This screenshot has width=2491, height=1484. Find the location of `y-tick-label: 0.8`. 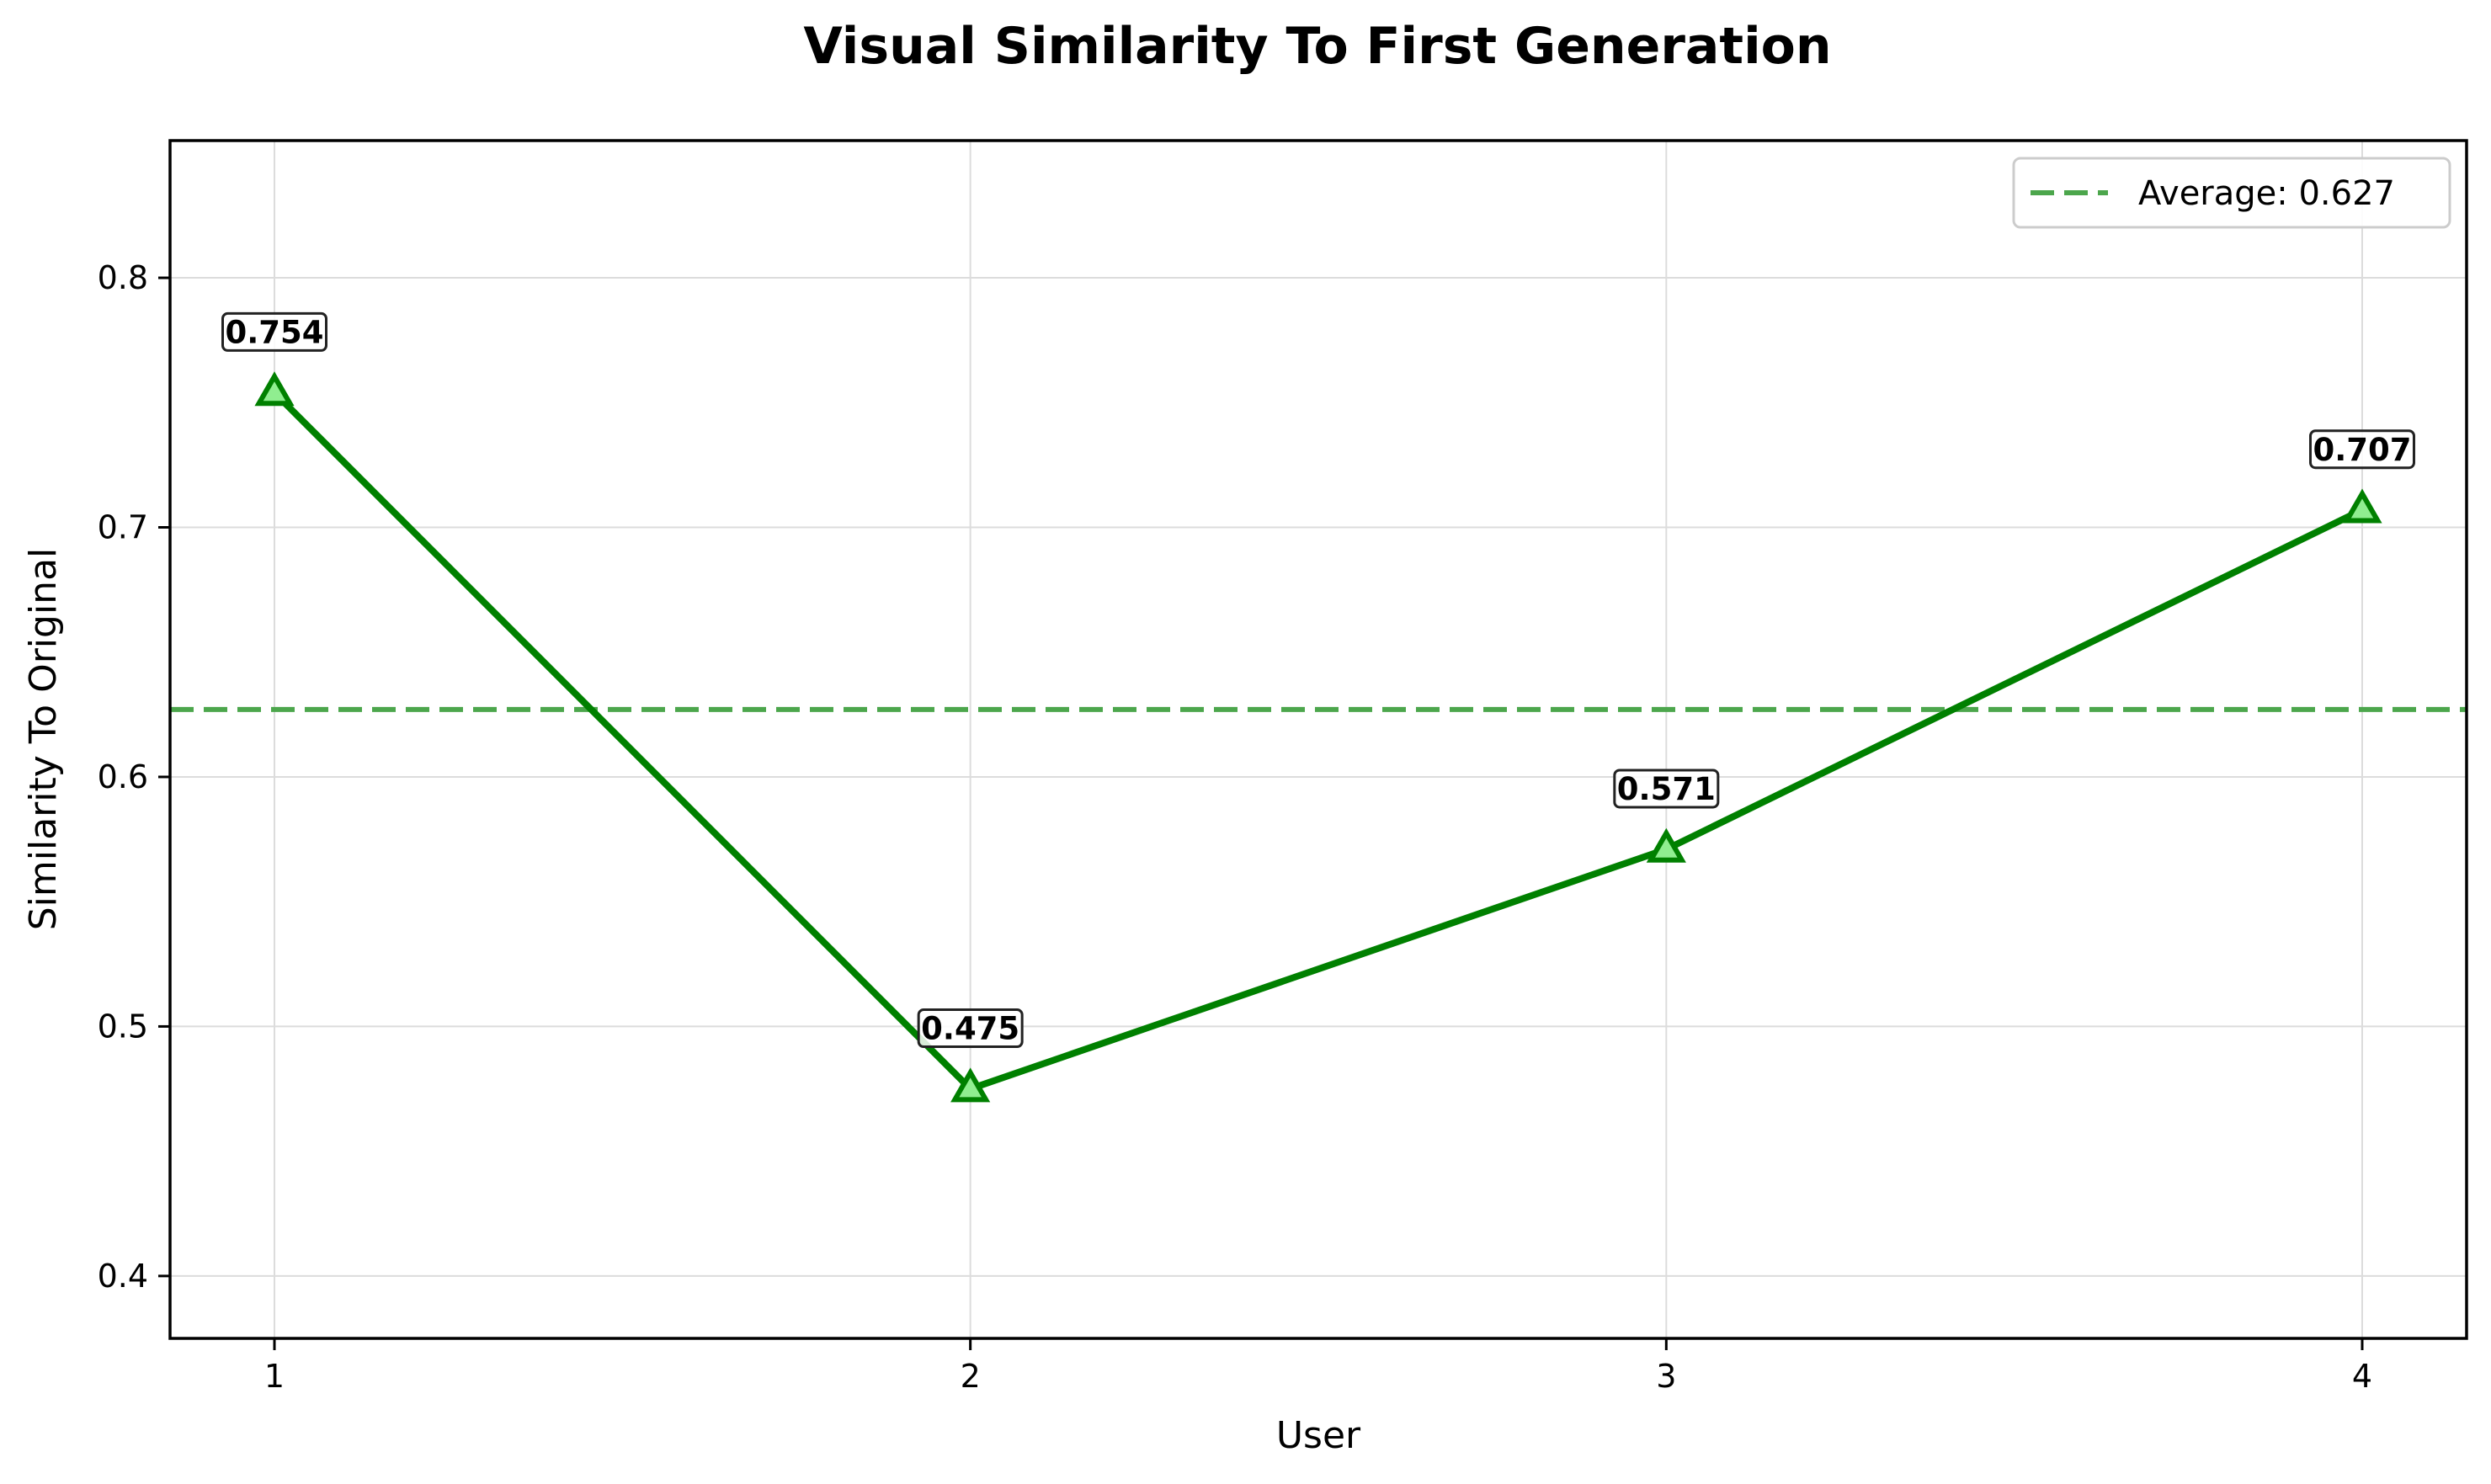

y-tick-label: 0.8 is located at coordinates (123, 277).